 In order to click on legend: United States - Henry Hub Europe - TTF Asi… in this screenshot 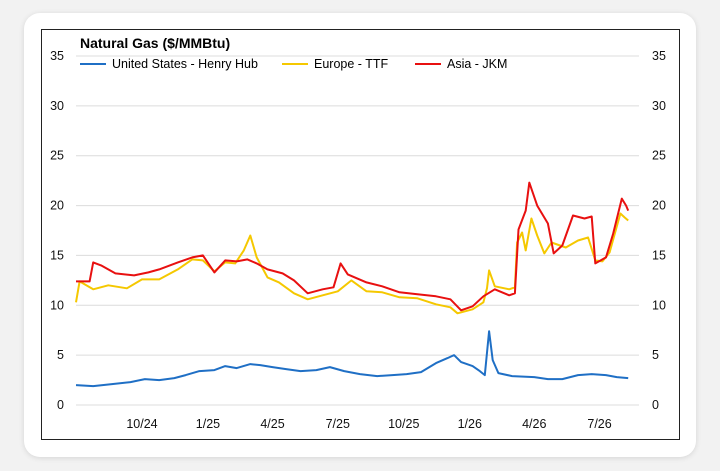, I will do `click(293, 64)`.